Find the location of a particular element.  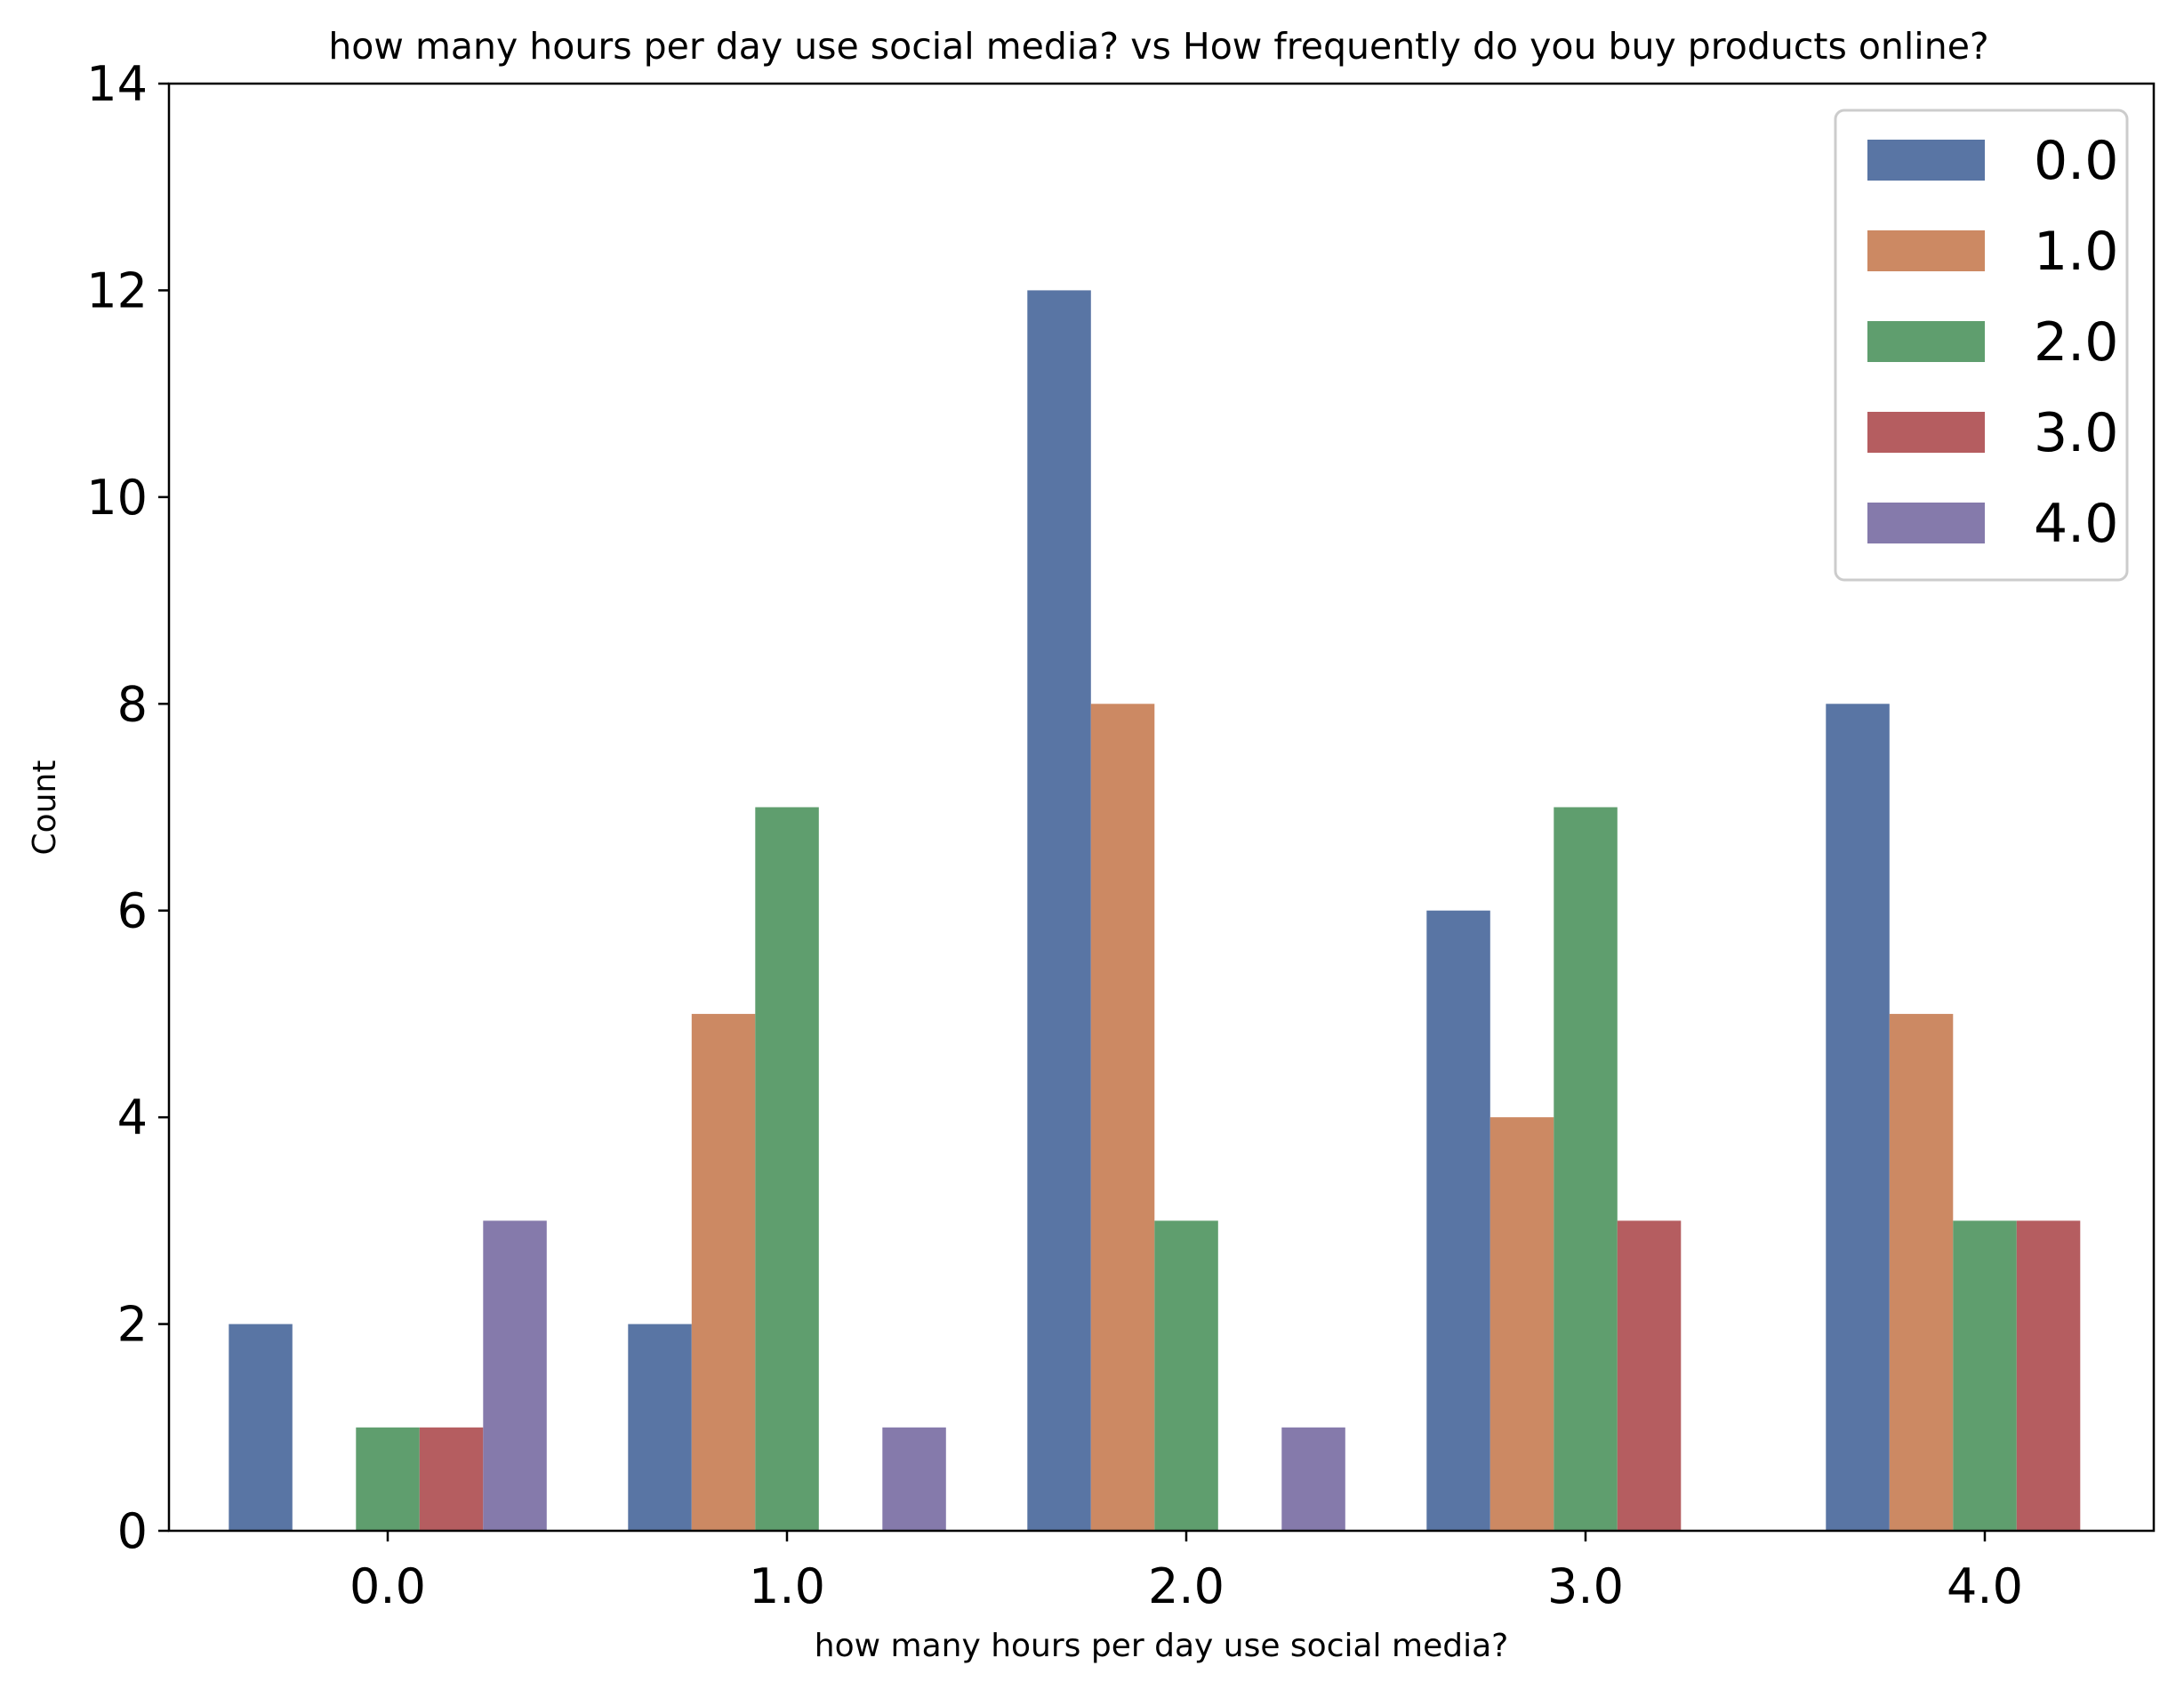

y-tick-label-10: 10 is located at coordinates (117, 498).